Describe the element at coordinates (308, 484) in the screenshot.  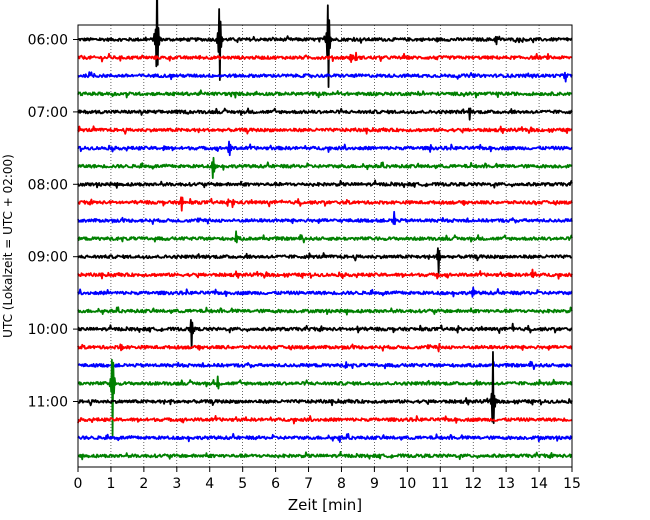
I see `x-tick-label: 7` at that location.